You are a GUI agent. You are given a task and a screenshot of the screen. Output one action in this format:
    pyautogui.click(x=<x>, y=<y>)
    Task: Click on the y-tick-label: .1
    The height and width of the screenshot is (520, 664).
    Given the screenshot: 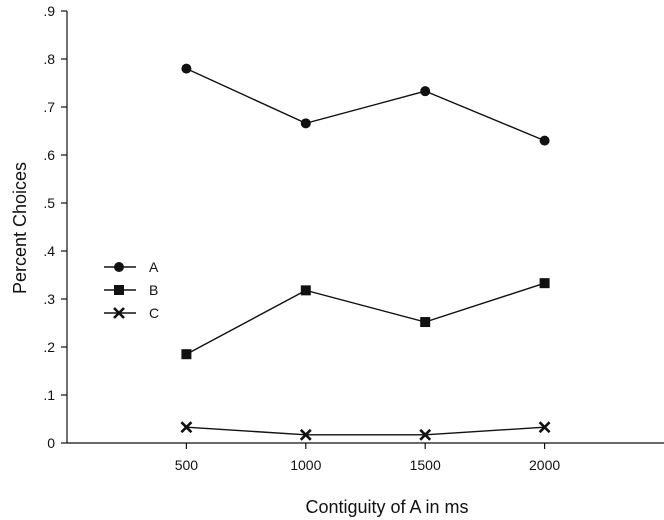 What is the action you would take?
    pyautogui.click(x=49, y=395)
    